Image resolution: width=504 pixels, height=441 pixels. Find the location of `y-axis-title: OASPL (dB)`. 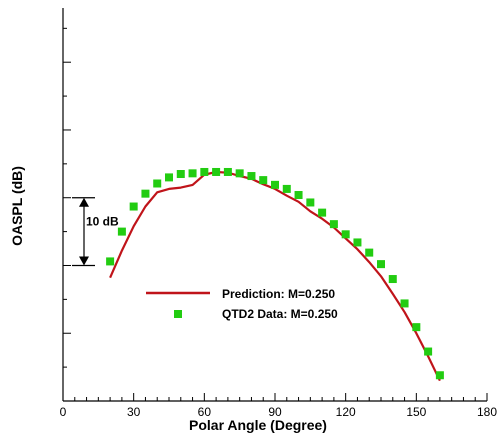

y-axis-title: OASPL (dB) is located at coordinates (17, 206).